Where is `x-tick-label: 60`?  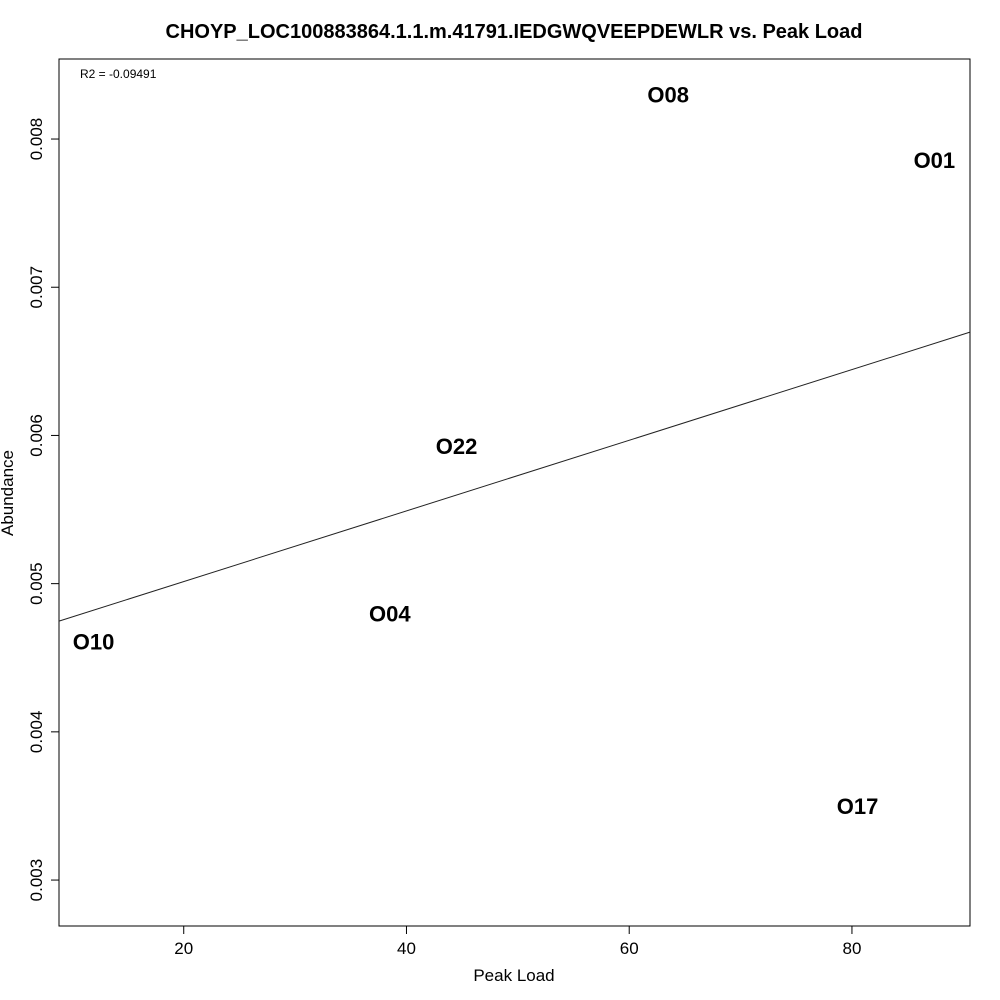
x-tick-label: 60 is located at coordinates (629, 948).